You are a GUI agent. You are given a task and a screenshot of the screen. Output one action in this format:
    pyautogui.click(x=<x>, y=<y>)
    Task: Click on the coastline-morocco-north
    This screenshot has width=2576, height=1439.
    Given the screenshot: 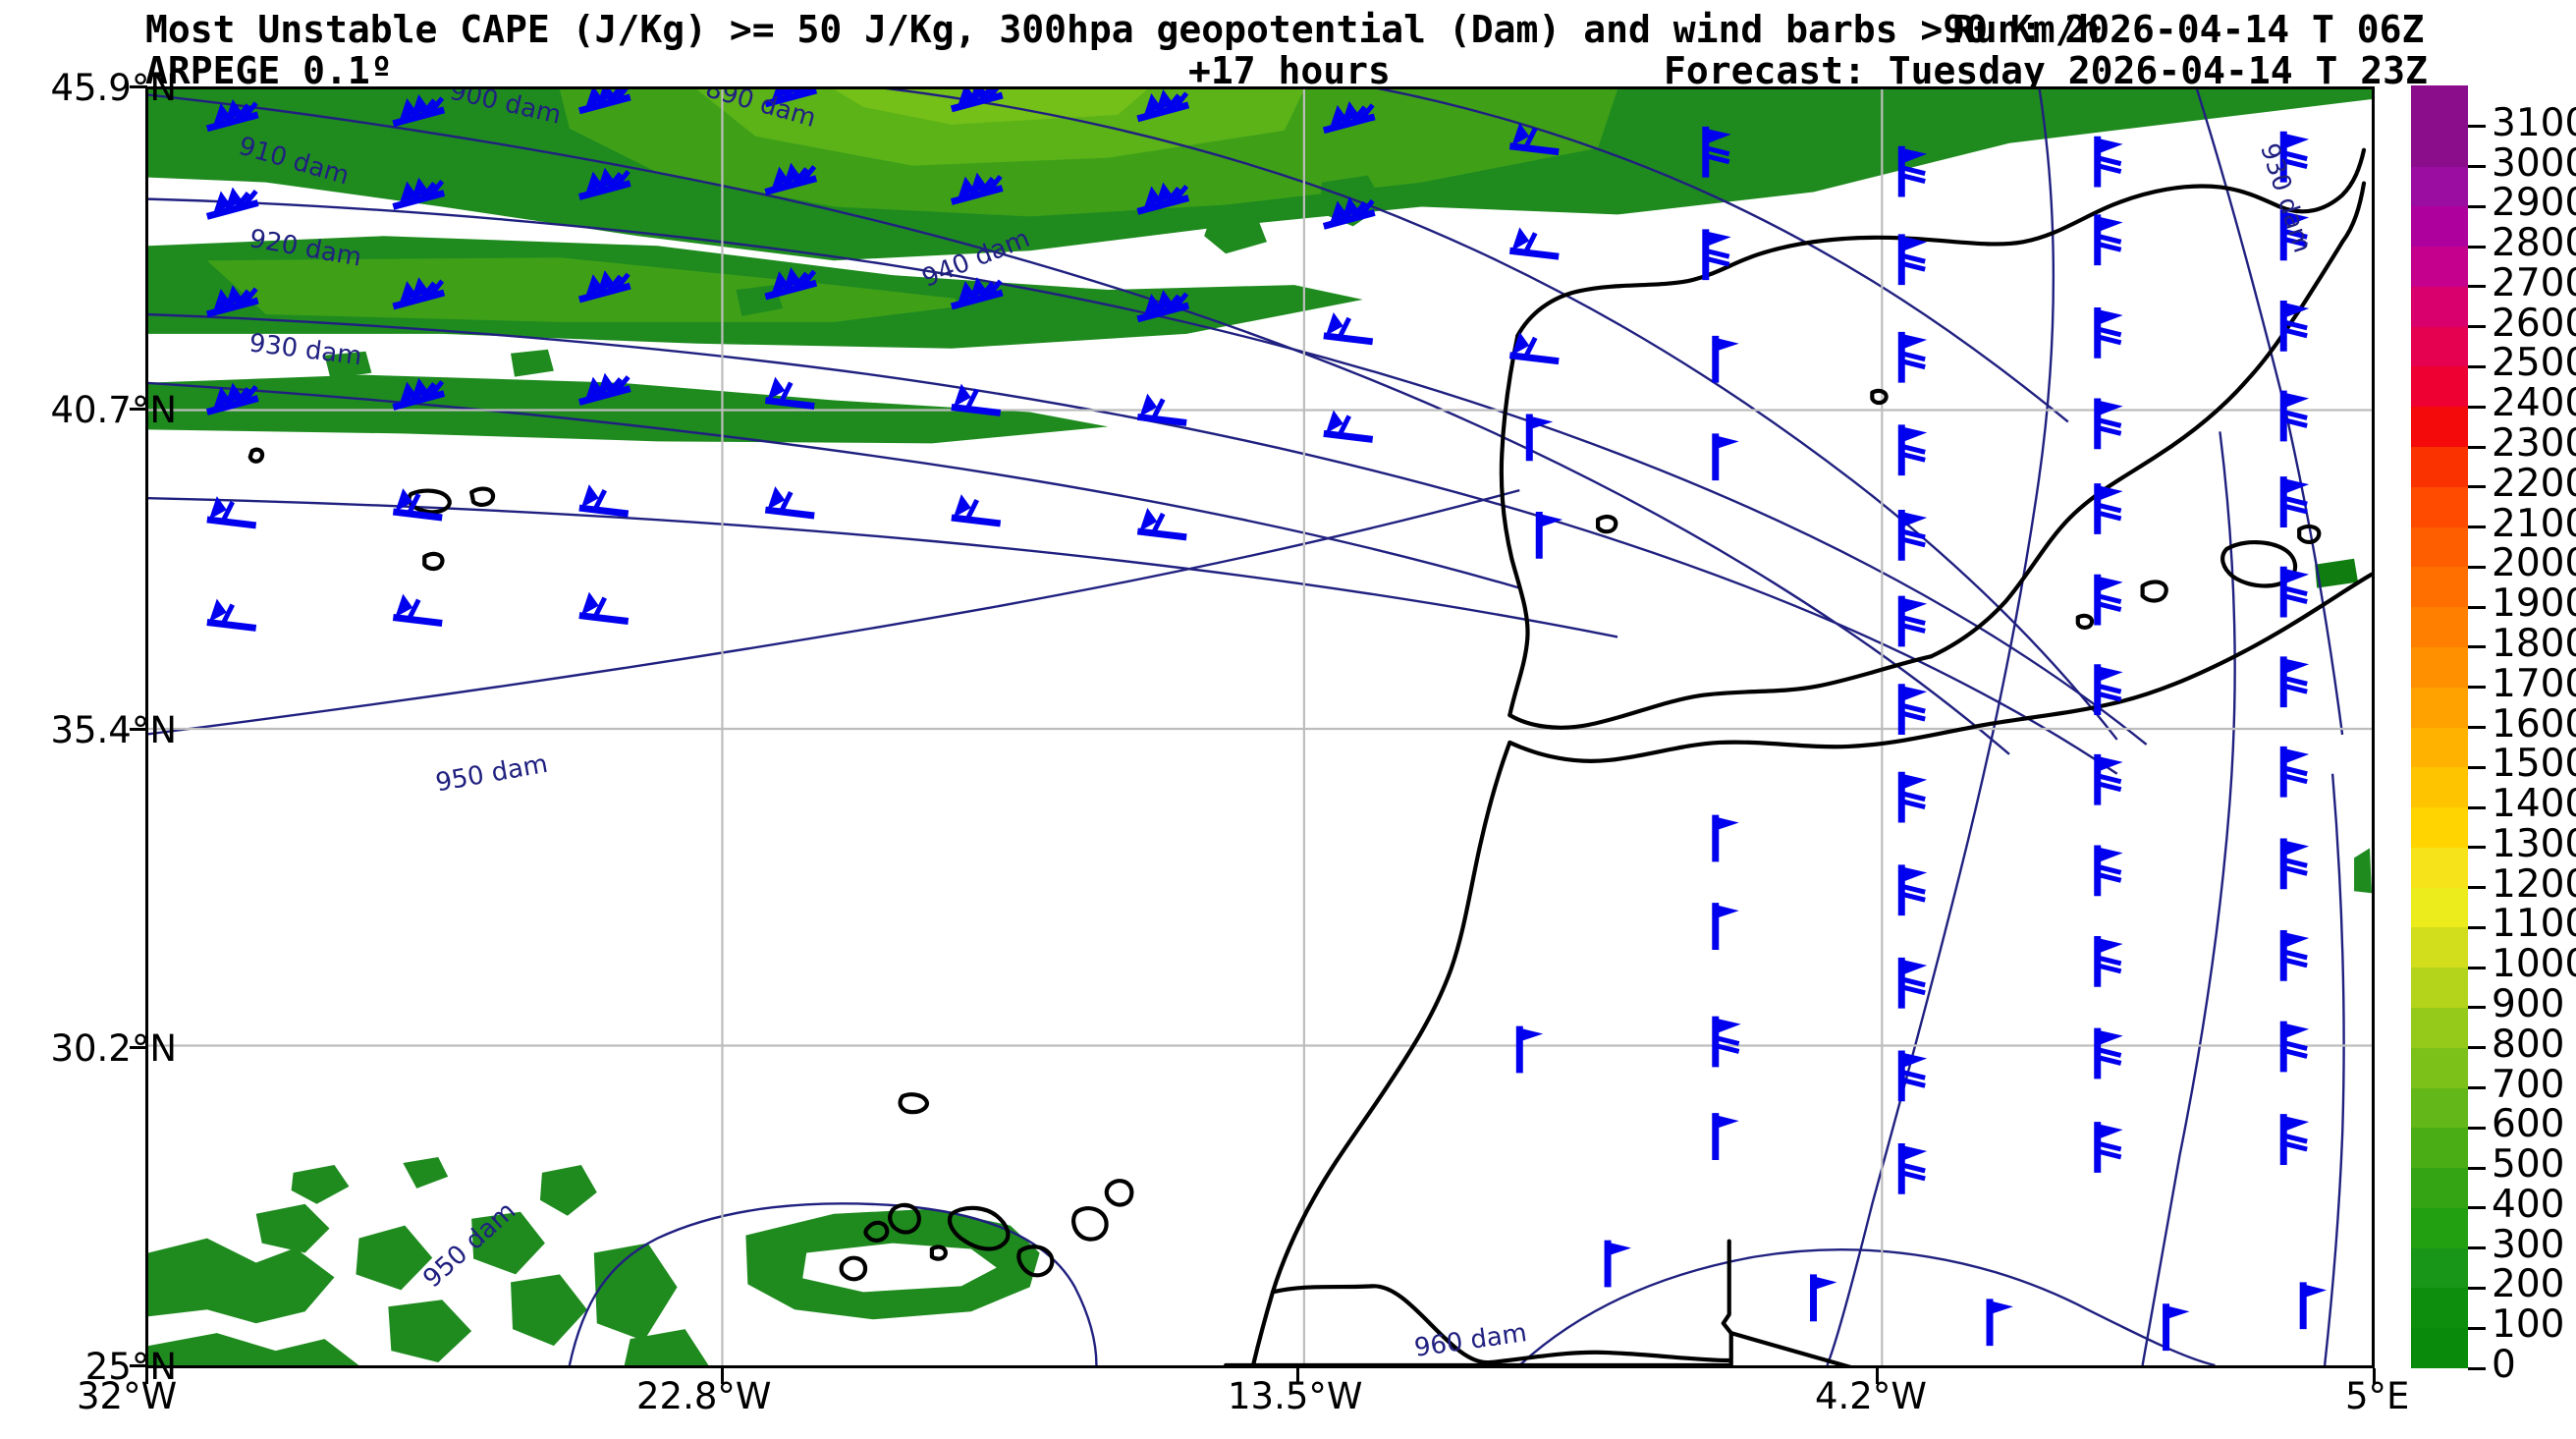 What is the action you would take?
    pyautogui.click(x=1939, y=667)
    